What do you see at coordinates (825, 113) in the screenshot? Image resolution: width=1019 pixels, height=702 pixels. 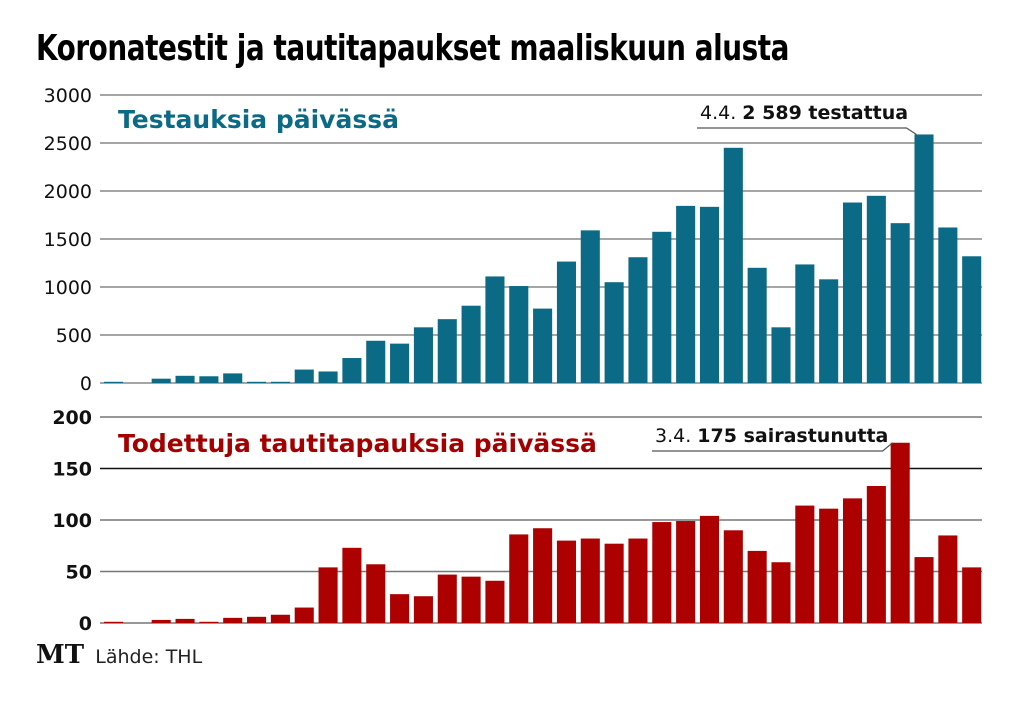 I see `annotation-value: 2 589 testattua` at bounding box center [825, 113].